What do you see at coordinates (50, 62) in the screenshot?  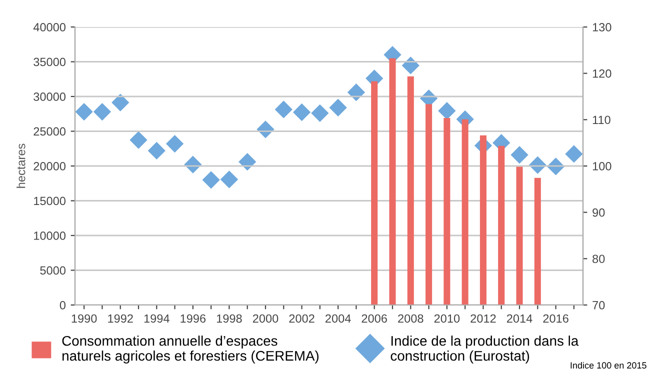 I see `y-tick-label: 35000` at bounding box center [50, 62].